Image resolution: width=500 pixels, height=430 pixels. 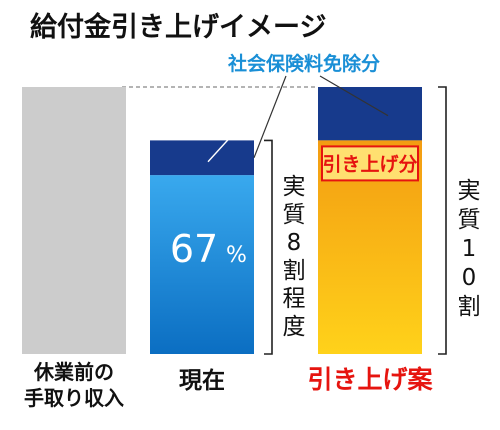 I want to click on chart-title: 給付金引き上げイメージ, so click(x=178, y=27).